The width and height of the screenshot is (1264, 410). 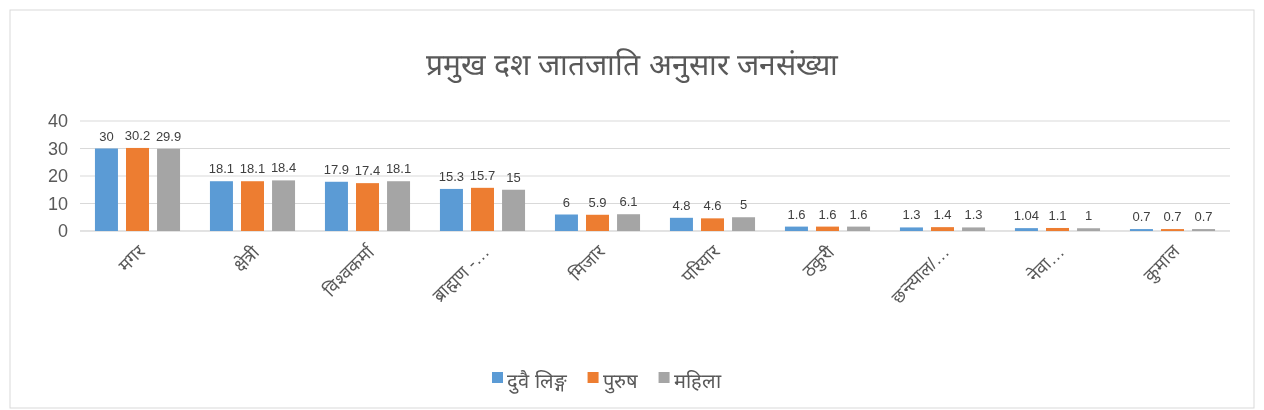 What do you see at coordinates (566, 202) in the screenshot?
I see `data-label: 6` at bounding box center [566, 202].